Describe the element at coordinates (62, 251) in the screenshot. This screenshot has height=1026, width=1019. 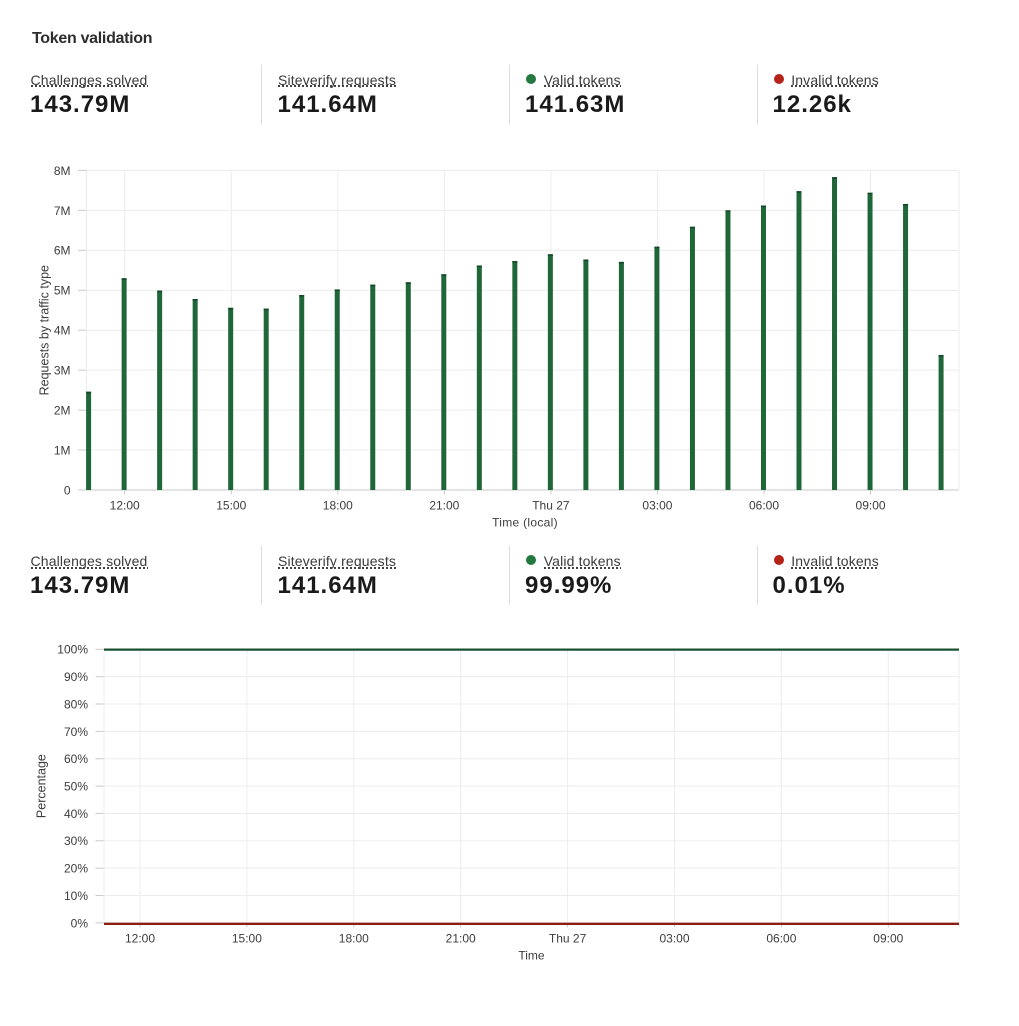
I see `svg-text: 6M` at that location.